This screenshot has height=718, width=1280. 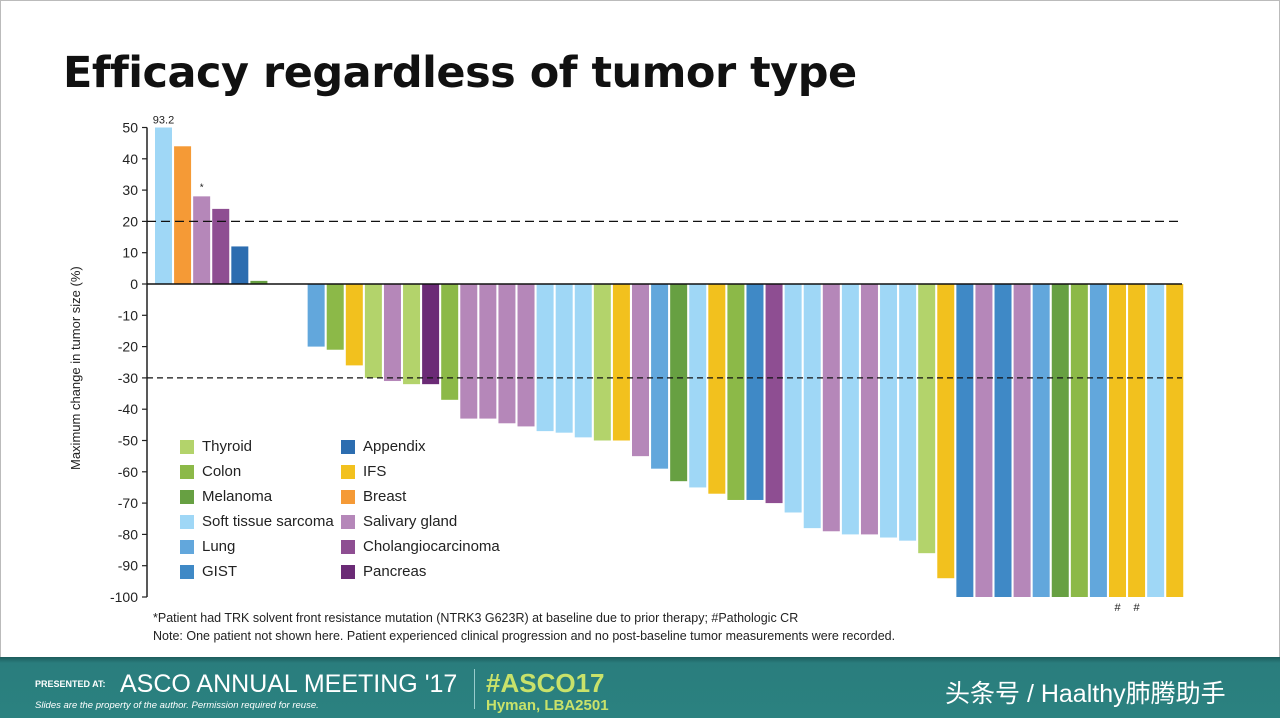 What do you see at coordinates (128, 441) in the screenshot?
I see `y-tick-label: -50` at bounding box center [128, 441].